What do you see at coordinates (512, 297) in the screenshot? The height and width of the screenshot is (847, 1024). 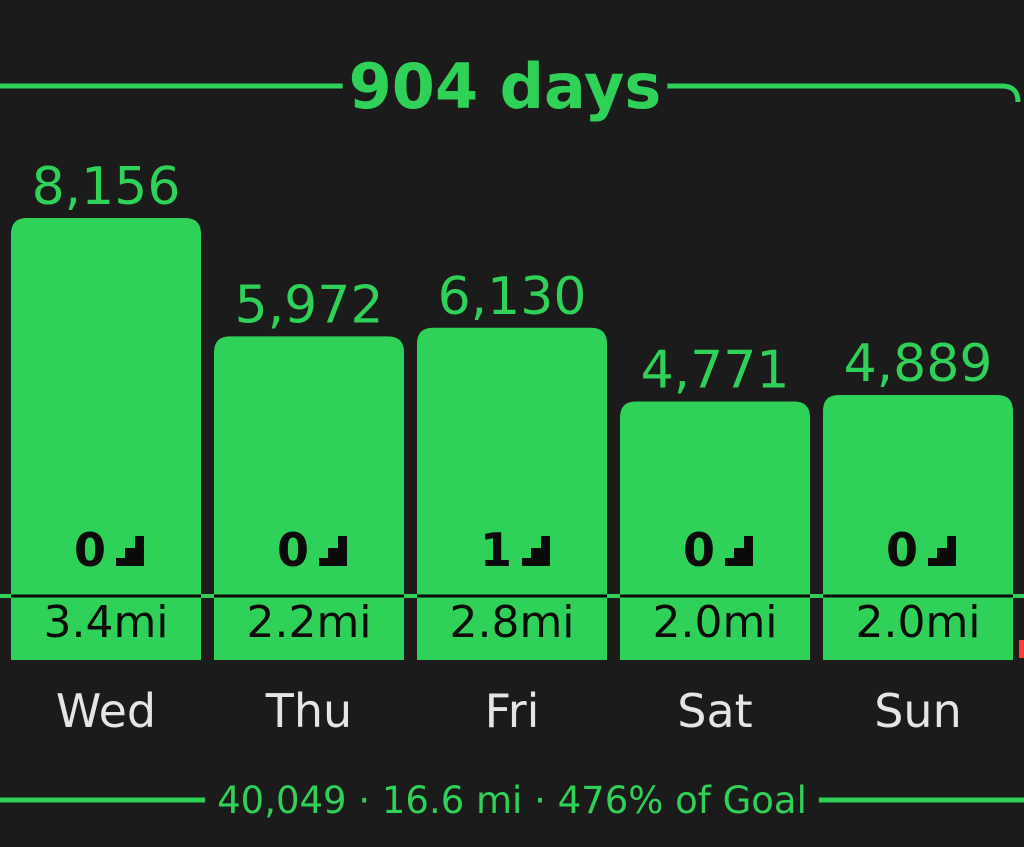 I see `value-label: 6,130` at bounding box center [512, 297].